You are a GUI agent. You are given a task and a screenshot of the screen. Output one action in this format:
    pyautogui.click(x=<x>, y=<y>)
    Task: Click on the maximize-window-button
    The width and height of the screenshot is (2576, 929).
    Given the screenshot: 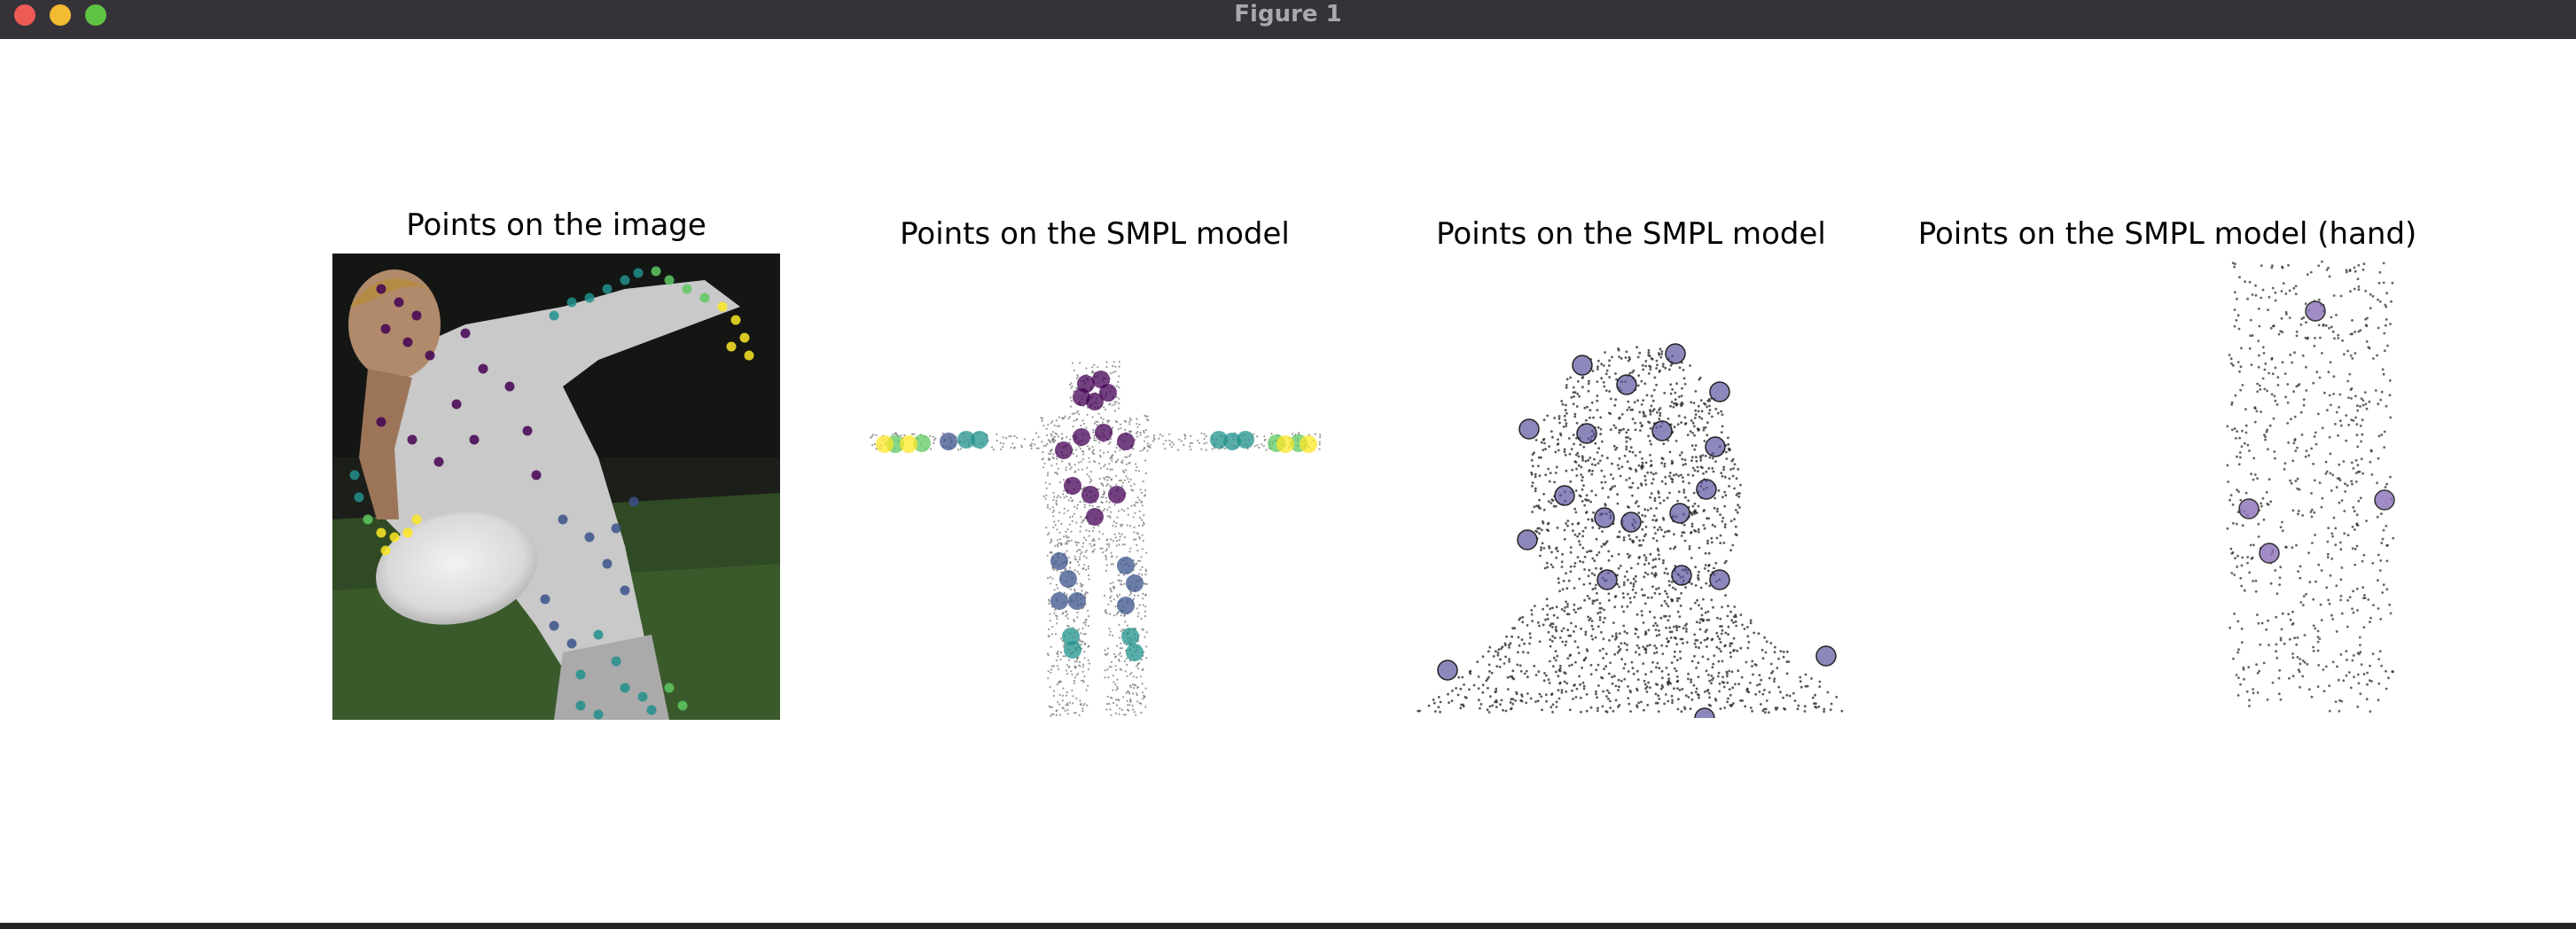 What is the action you would take?
    pyautogui.click(x=95, y=15)
    